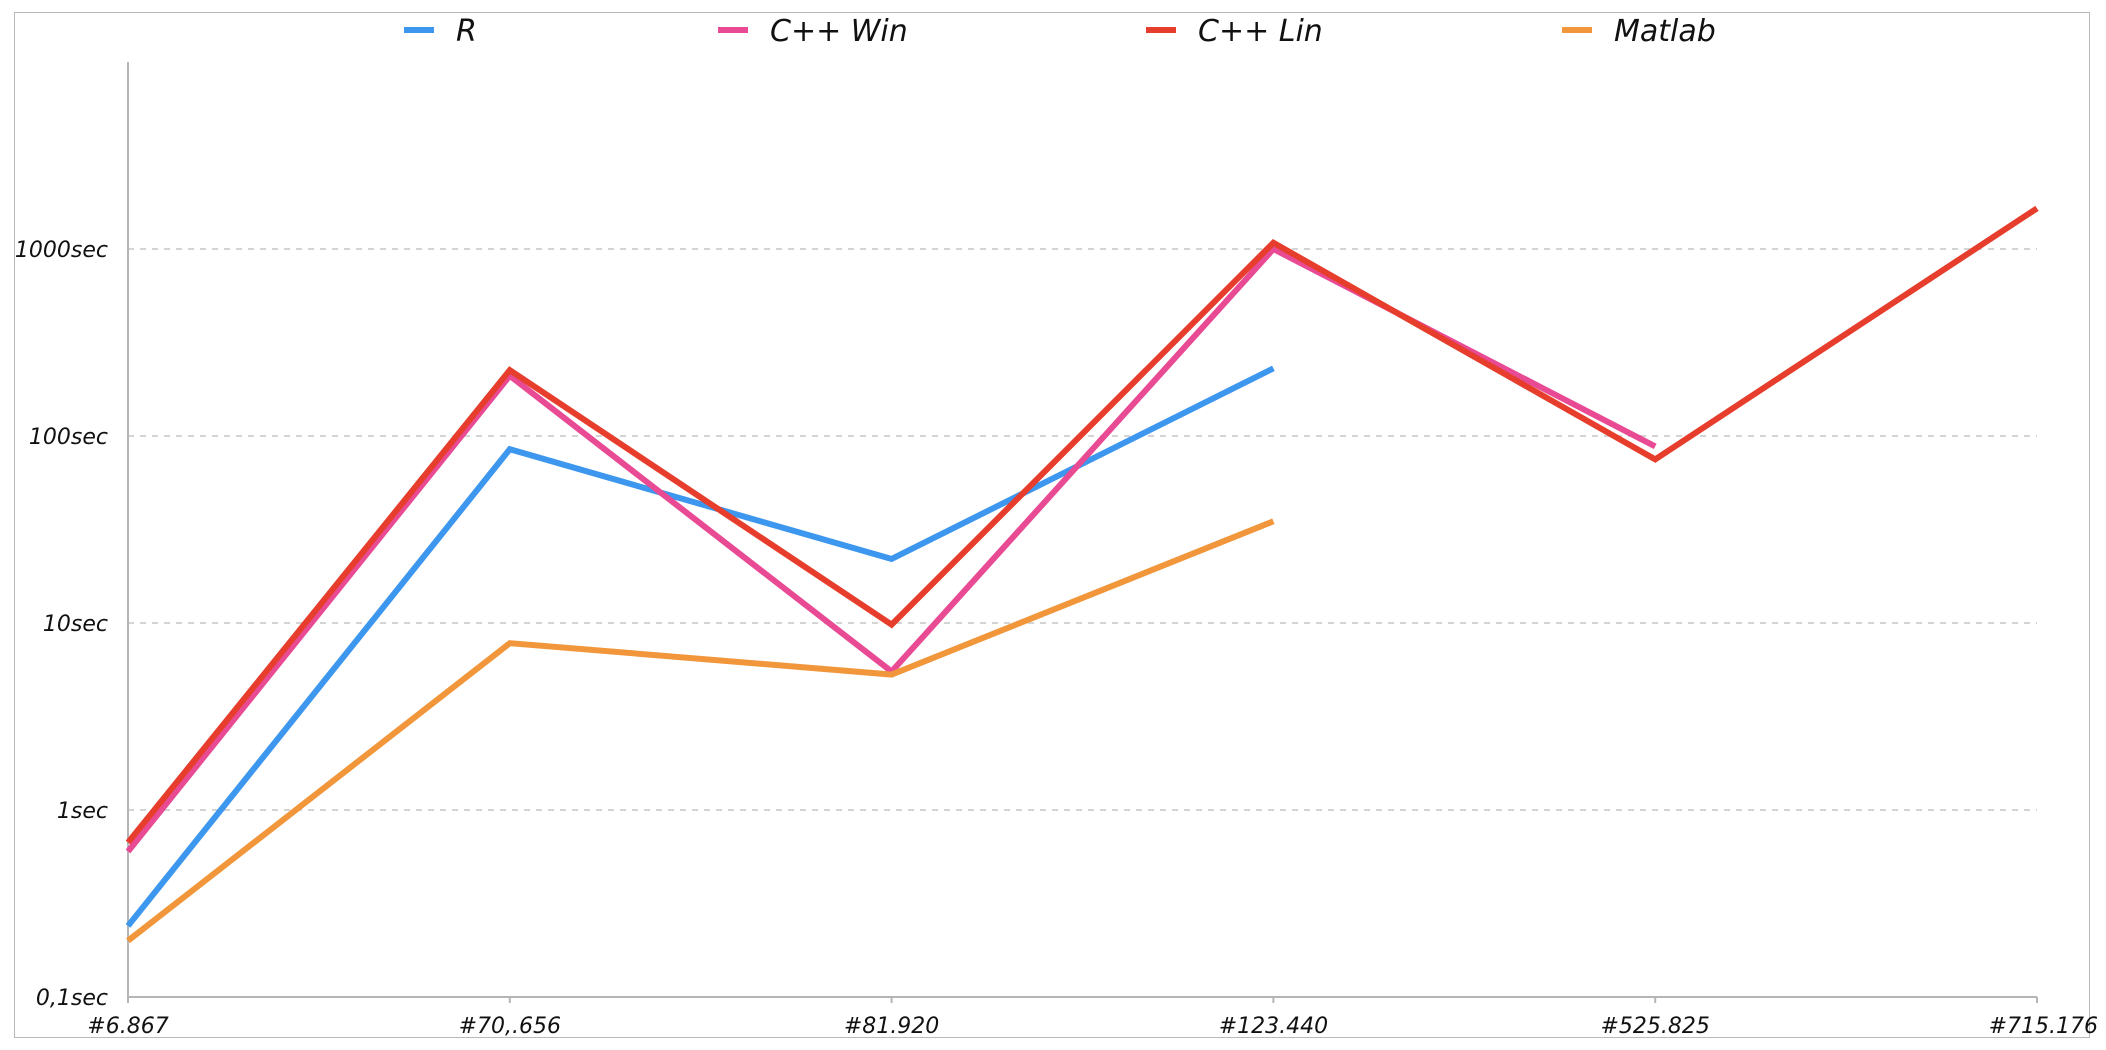  What do you see at coordinates (891, 1026) in the screenshot?
I see `x-tick-label: #81.920` at bounding box center [891, 1026].